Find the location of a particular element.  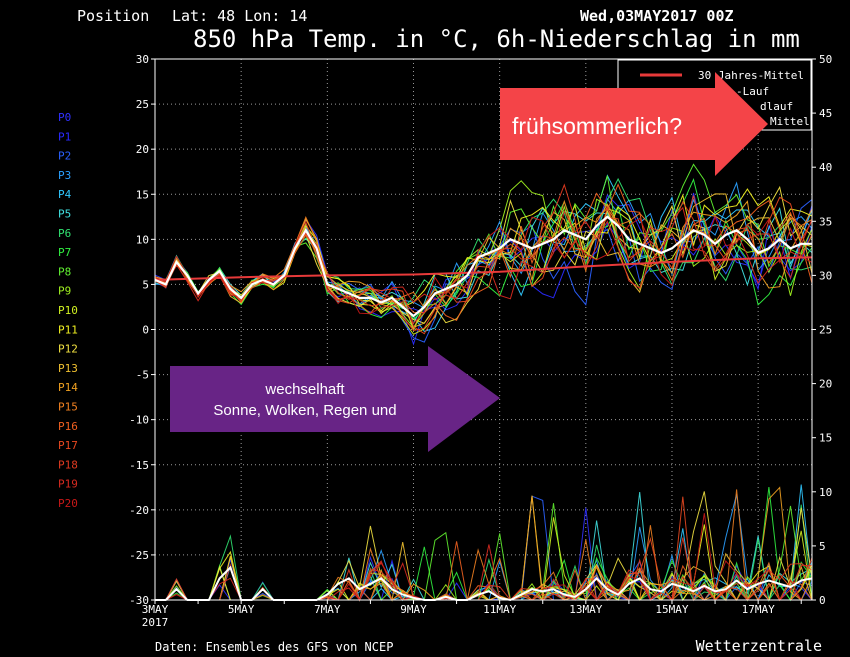

member-label-p4: P4 is located at coordinates (65, 194).